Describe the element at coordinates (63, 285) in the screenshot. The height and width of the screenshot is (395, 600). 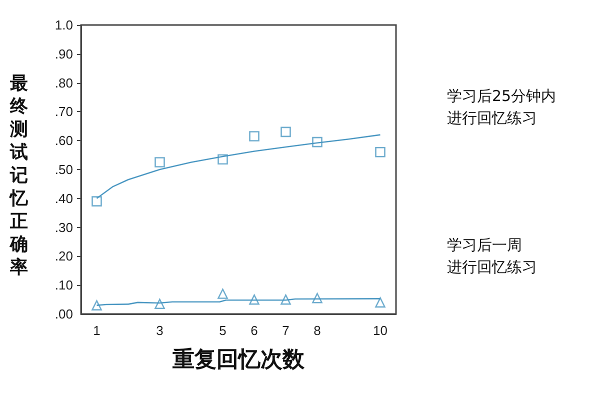
I see `y-tick-label: .10` at that location.